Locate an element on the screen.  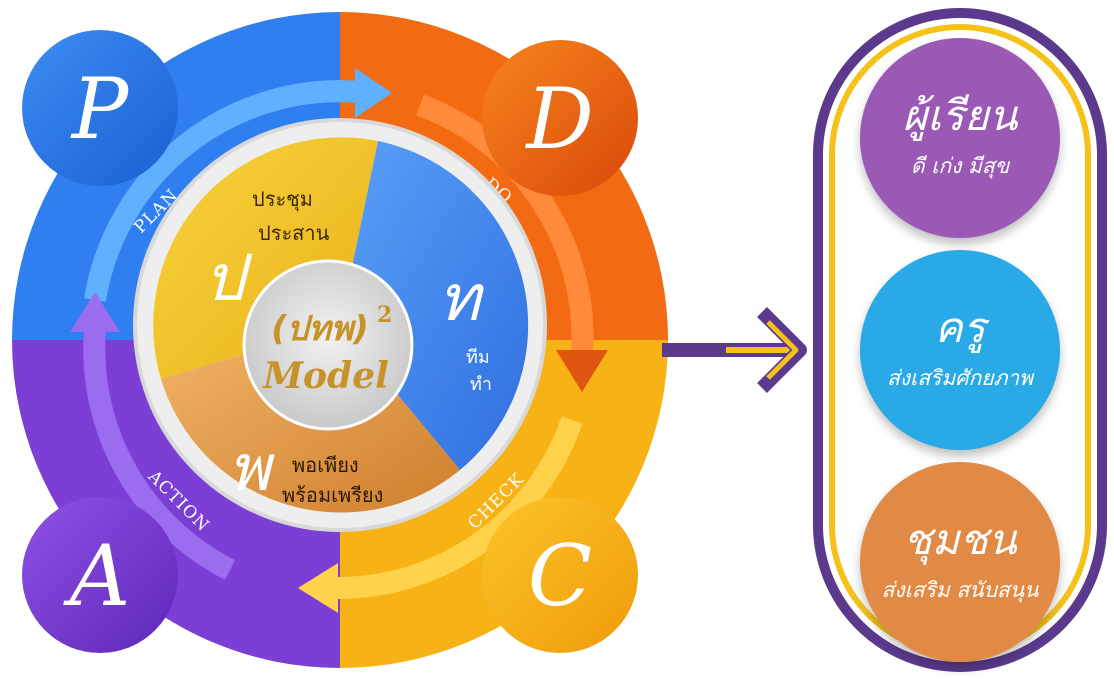
outcome-learners-subtitle: ดี เก่ง มีสุข is located at coordinates (960, 165).